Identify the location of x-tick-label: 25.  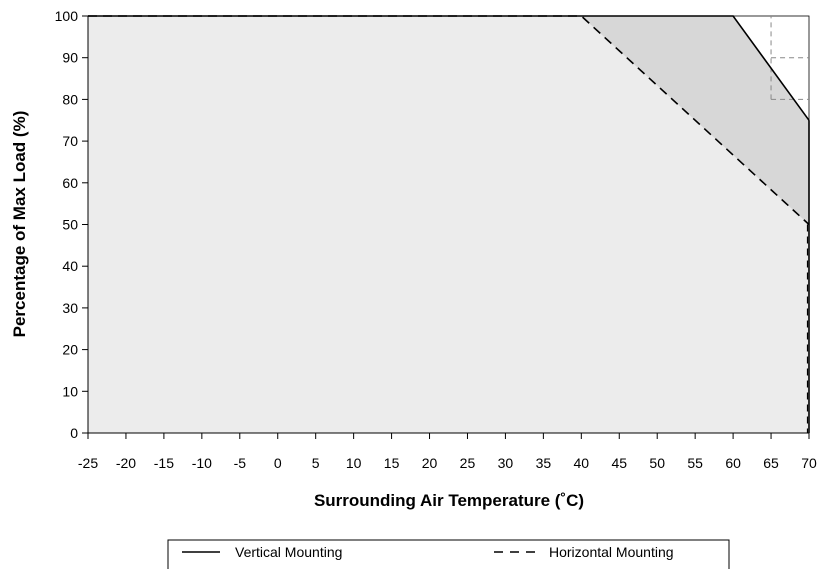
(468, 463).